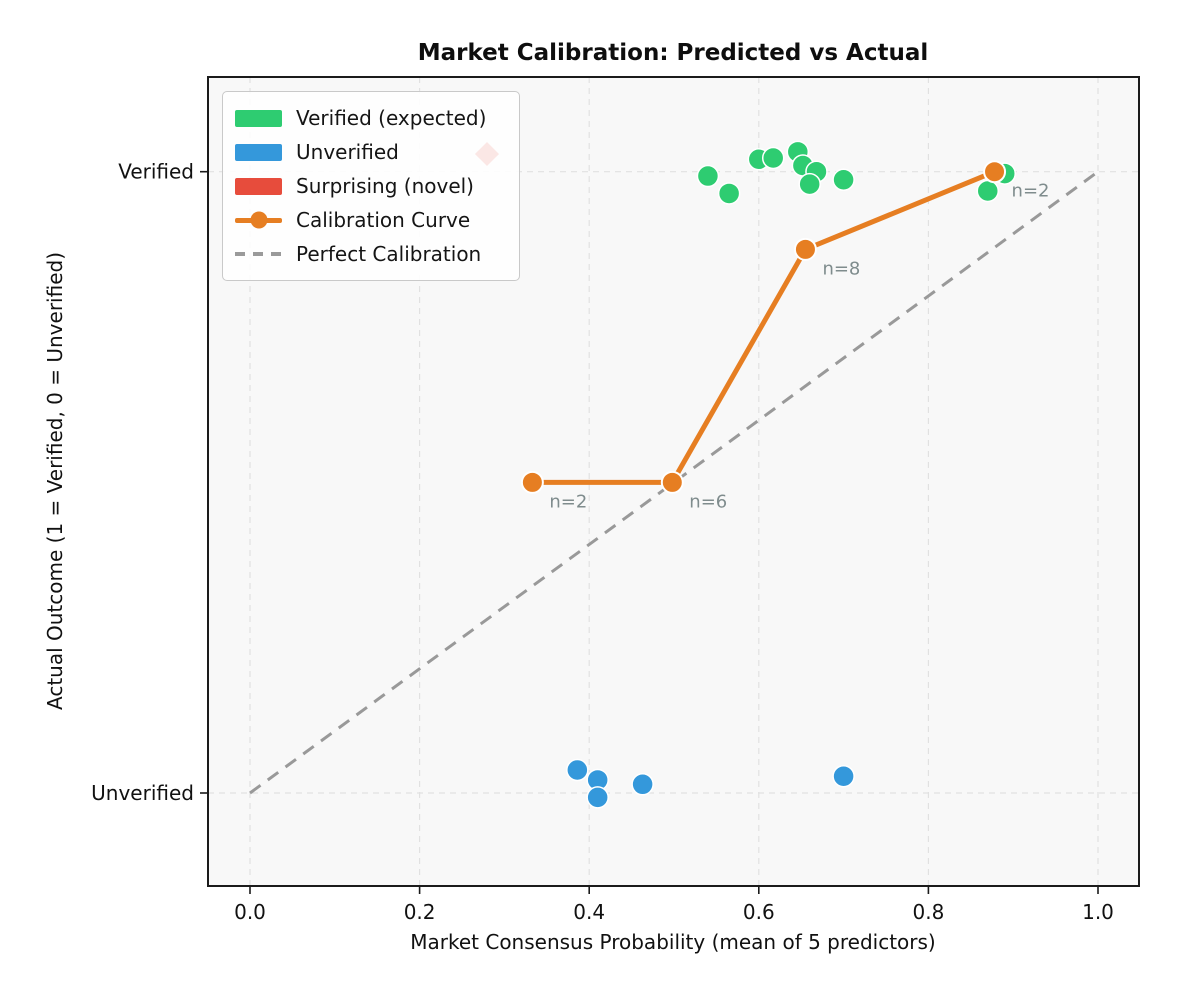  What do you see at coordinates (383, 220) in the screenshot?
I see `legend-label: Calibration Curve` at bounding box center [383, 220].